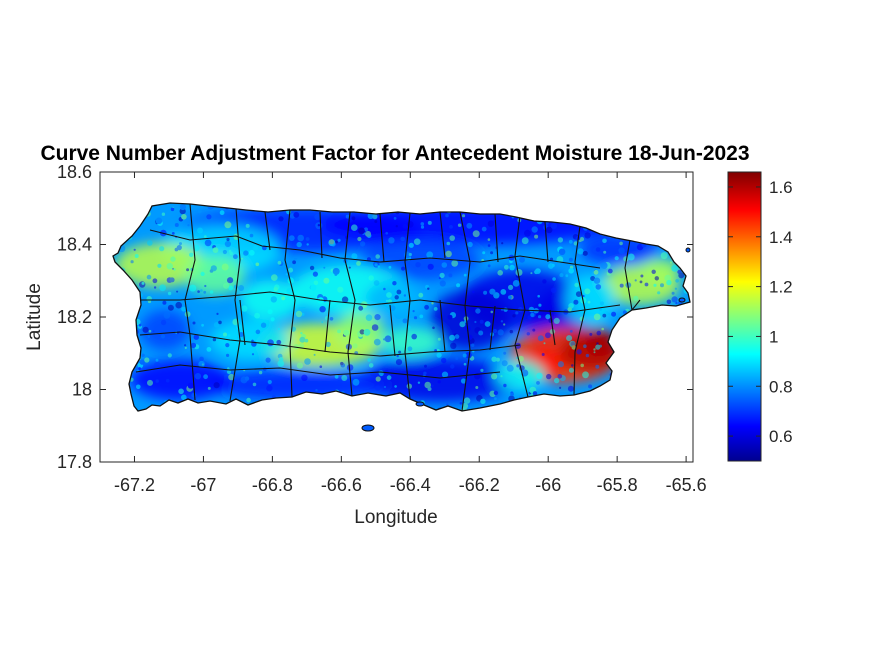 This screenshot has height=656, width=875. Describe the element at coordinates (781, 436) in the screenshot. I see `colorbar-tick-label: 0.6` at that location.